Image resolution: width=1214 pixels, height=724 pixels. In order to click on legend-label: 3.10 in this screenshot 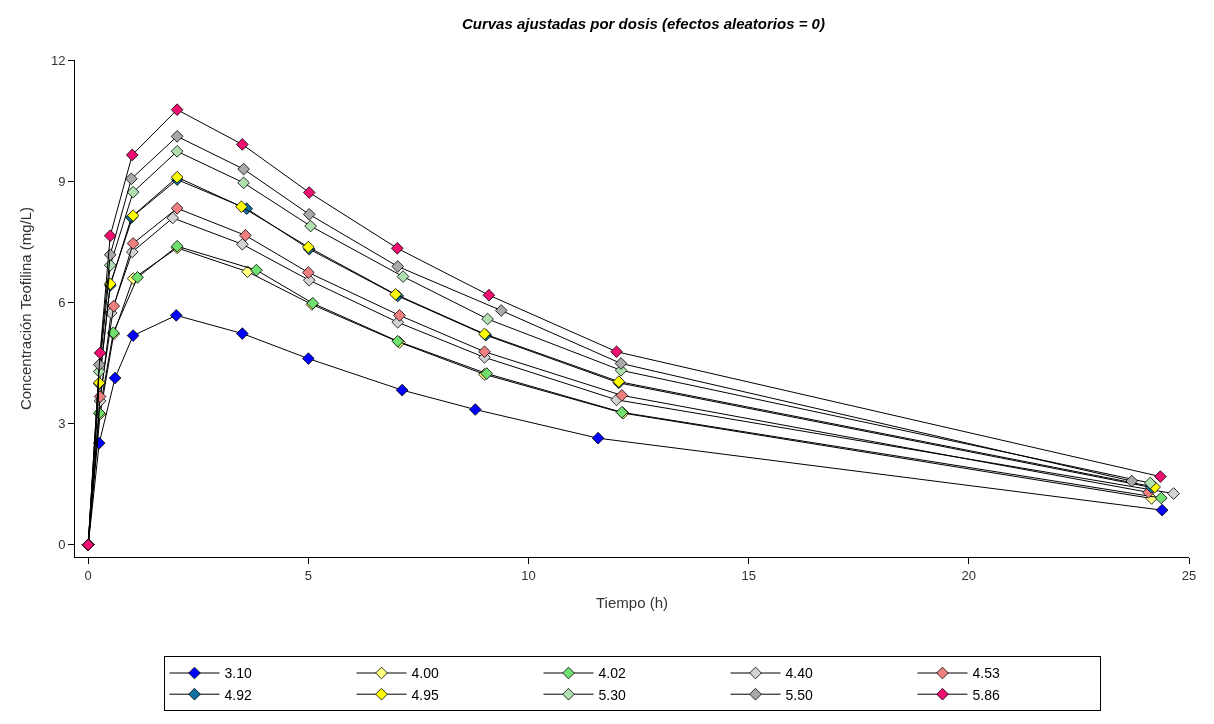, I will do `click(238, 673)`.